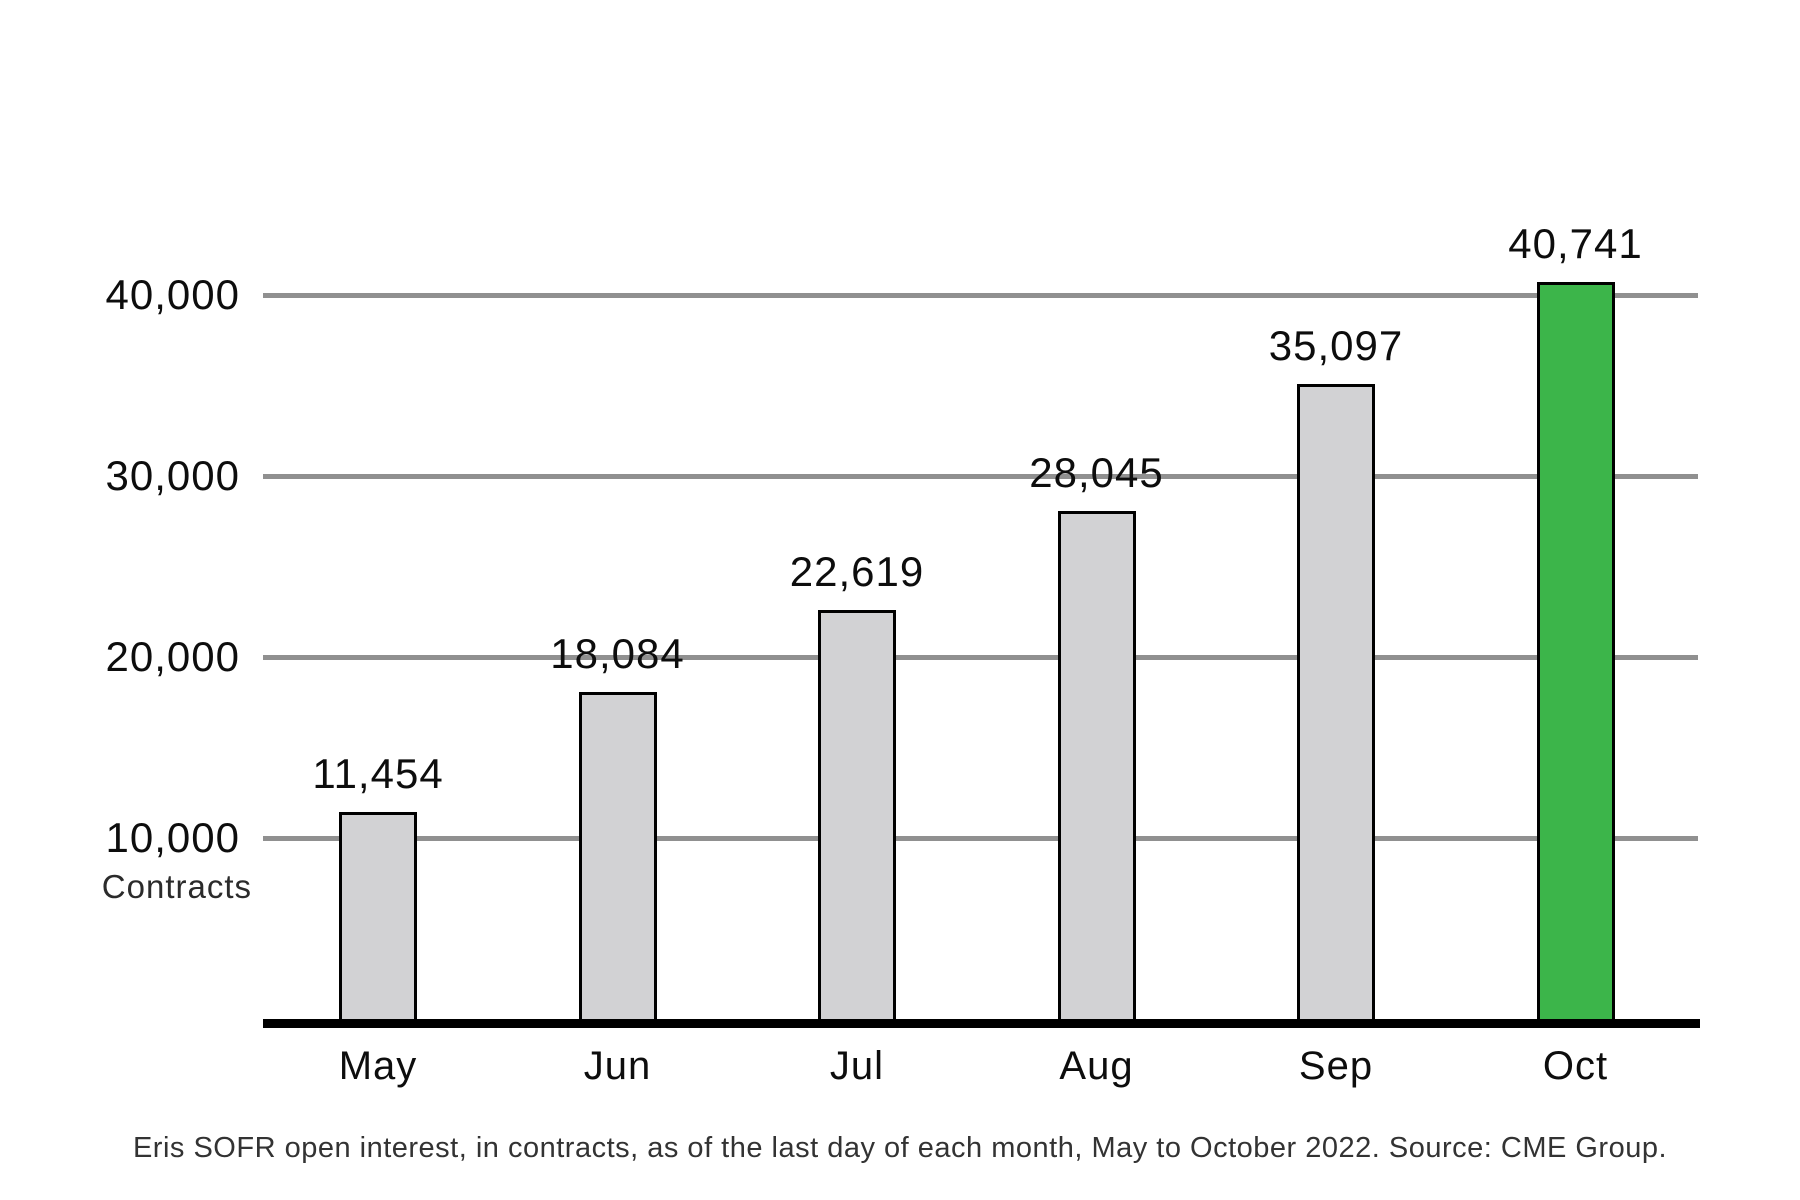 This screenshot has width=1800, height=1200. What do you see at coordinates (172, 656) in the screenshot?
I see `y-tick-label: 20,000` at bounding box center [172, 656].